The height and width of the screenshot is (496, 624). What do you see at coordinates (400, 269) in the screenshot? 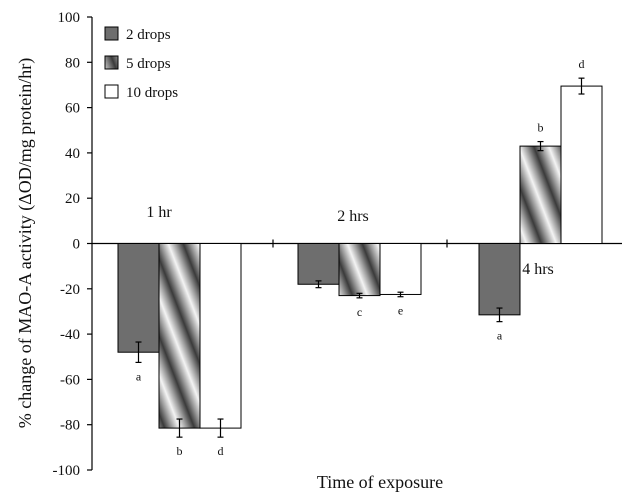
I see `bar-10-drops-2-hrs` at bounding box center [400, 269].